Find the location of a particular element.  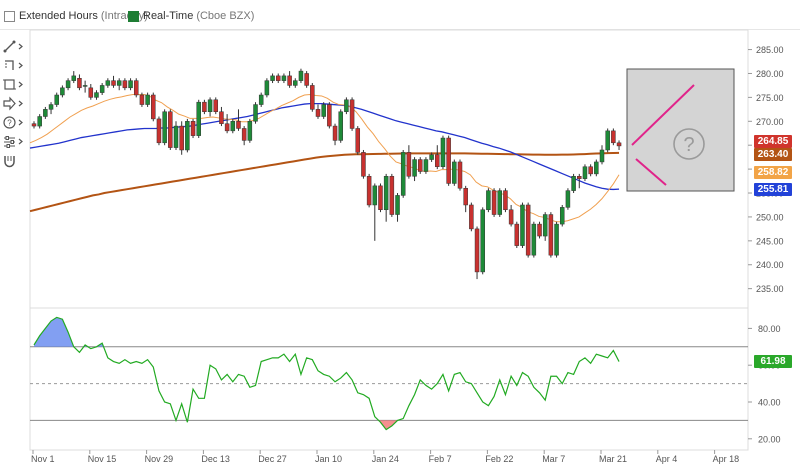

magnet-tool is located at coordinates (14, 160).